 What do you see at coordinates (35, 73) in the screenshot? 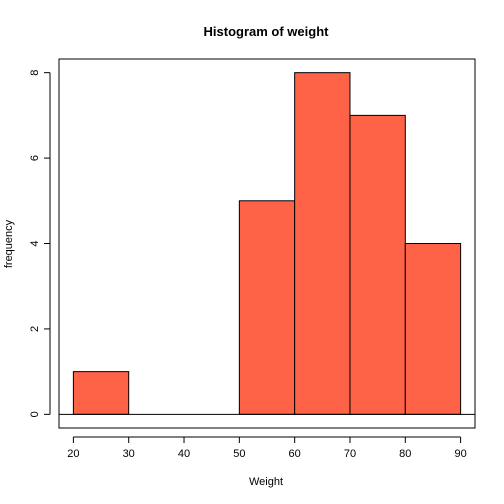
I see `y-tick-label-8: 8` at bounding box center [35, 73].